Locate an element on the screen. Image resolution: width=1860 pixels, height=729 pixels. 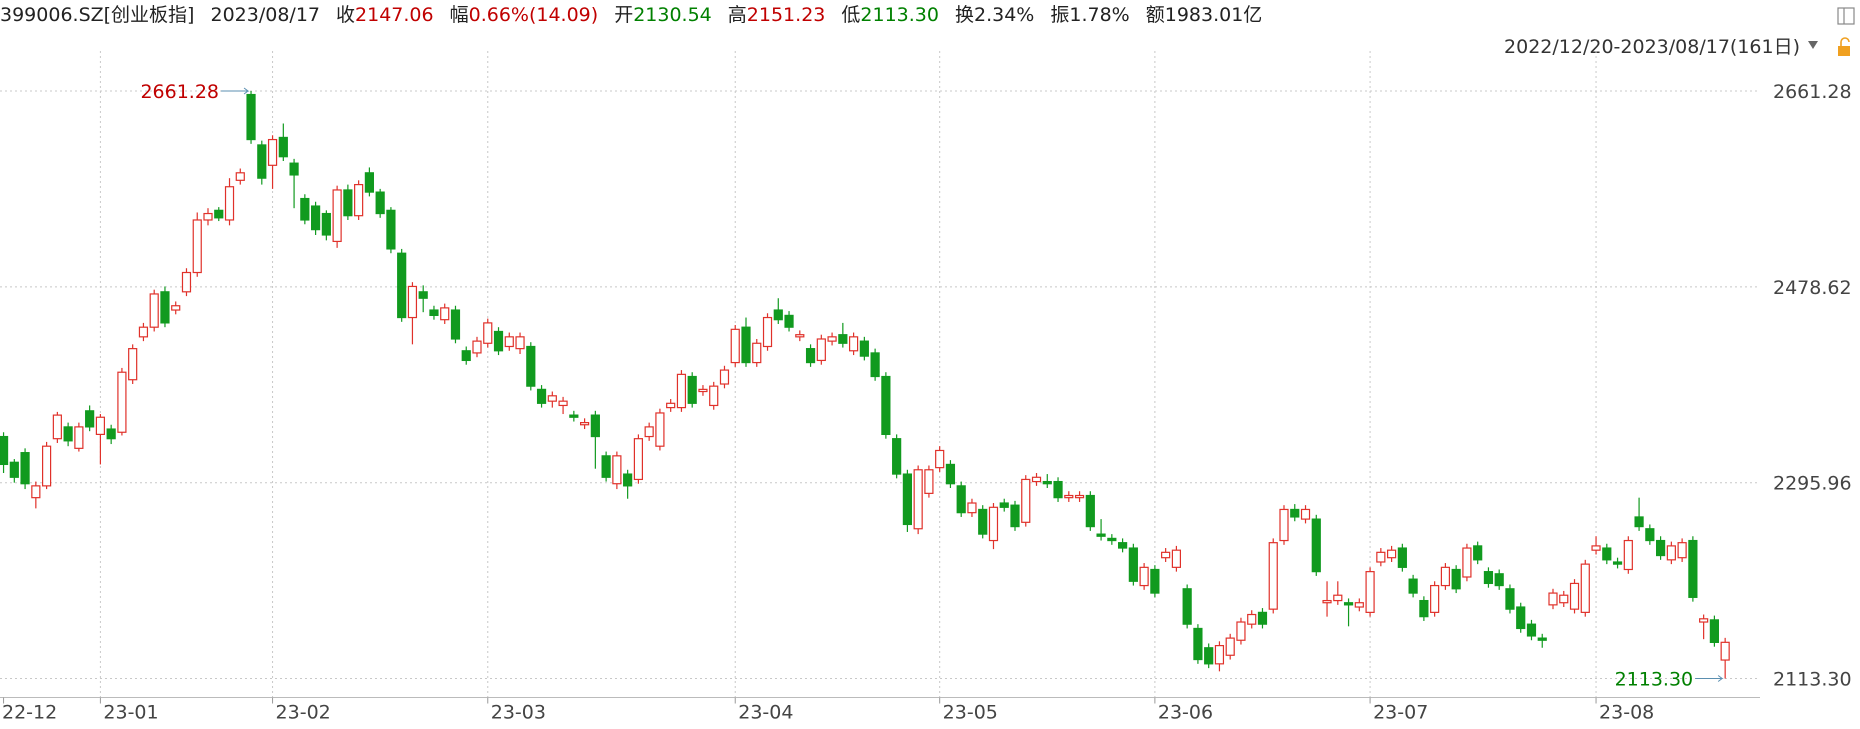
quote-value: 1.78% is located at coordinates (1099, 15).